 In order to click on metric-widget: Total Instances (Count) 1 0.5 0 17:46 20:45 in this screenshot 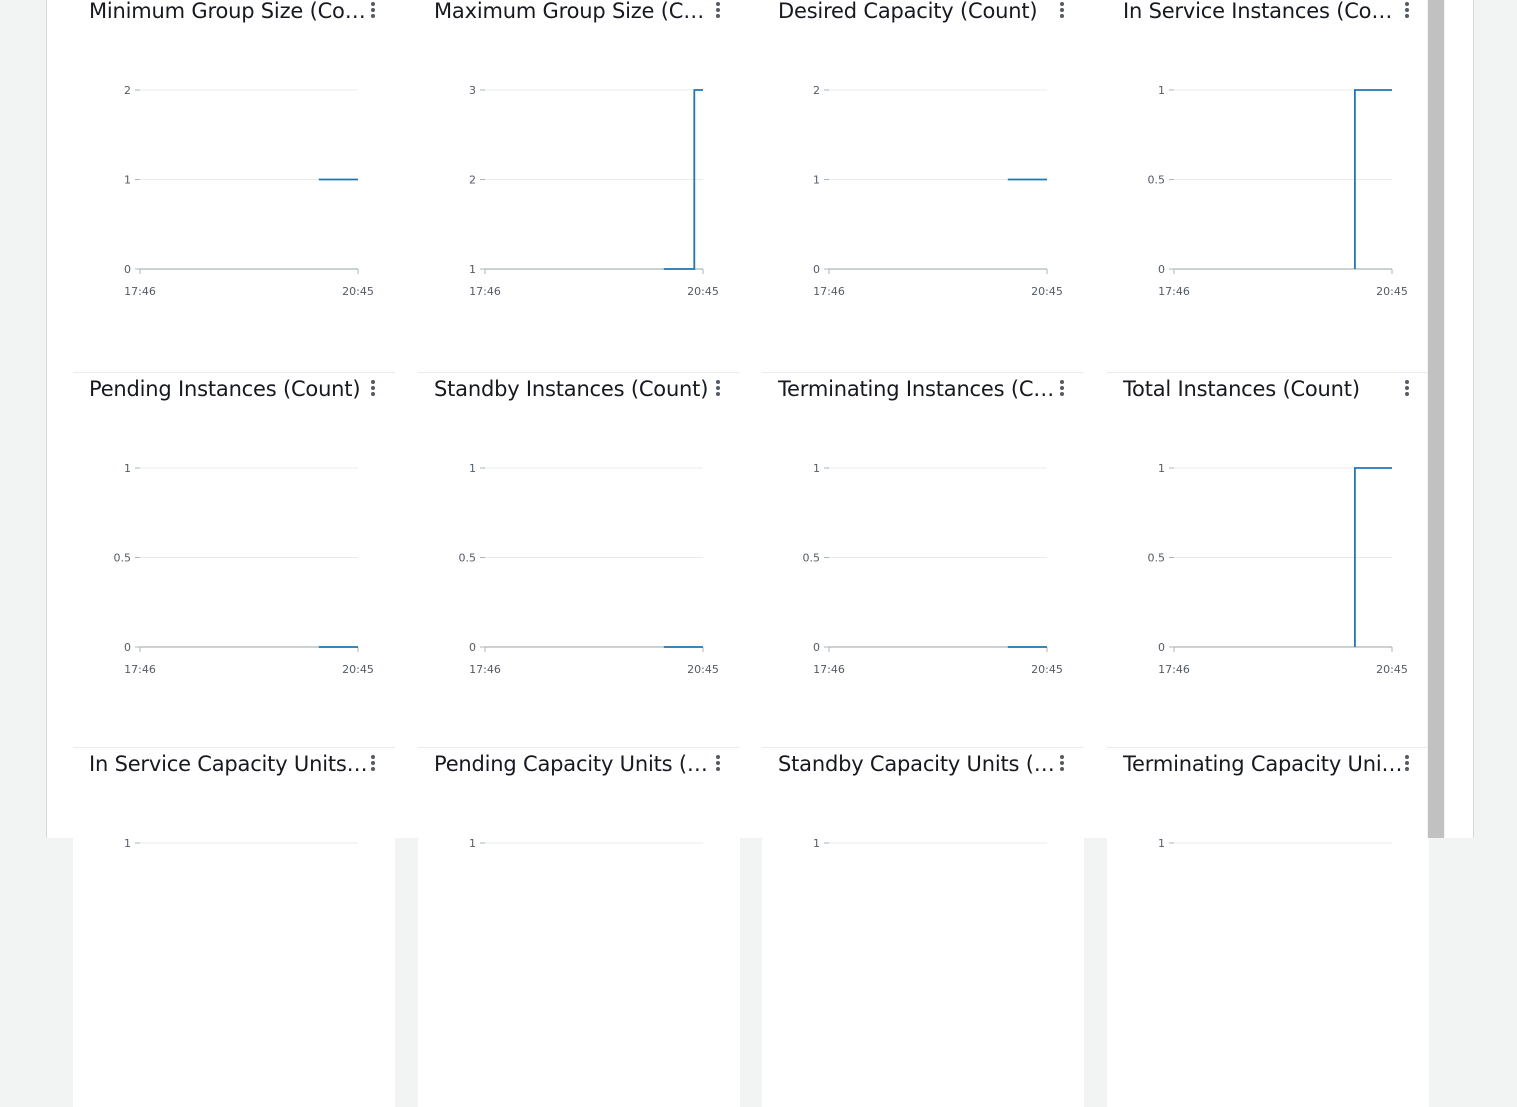, I will do `click(1268, 552)`.